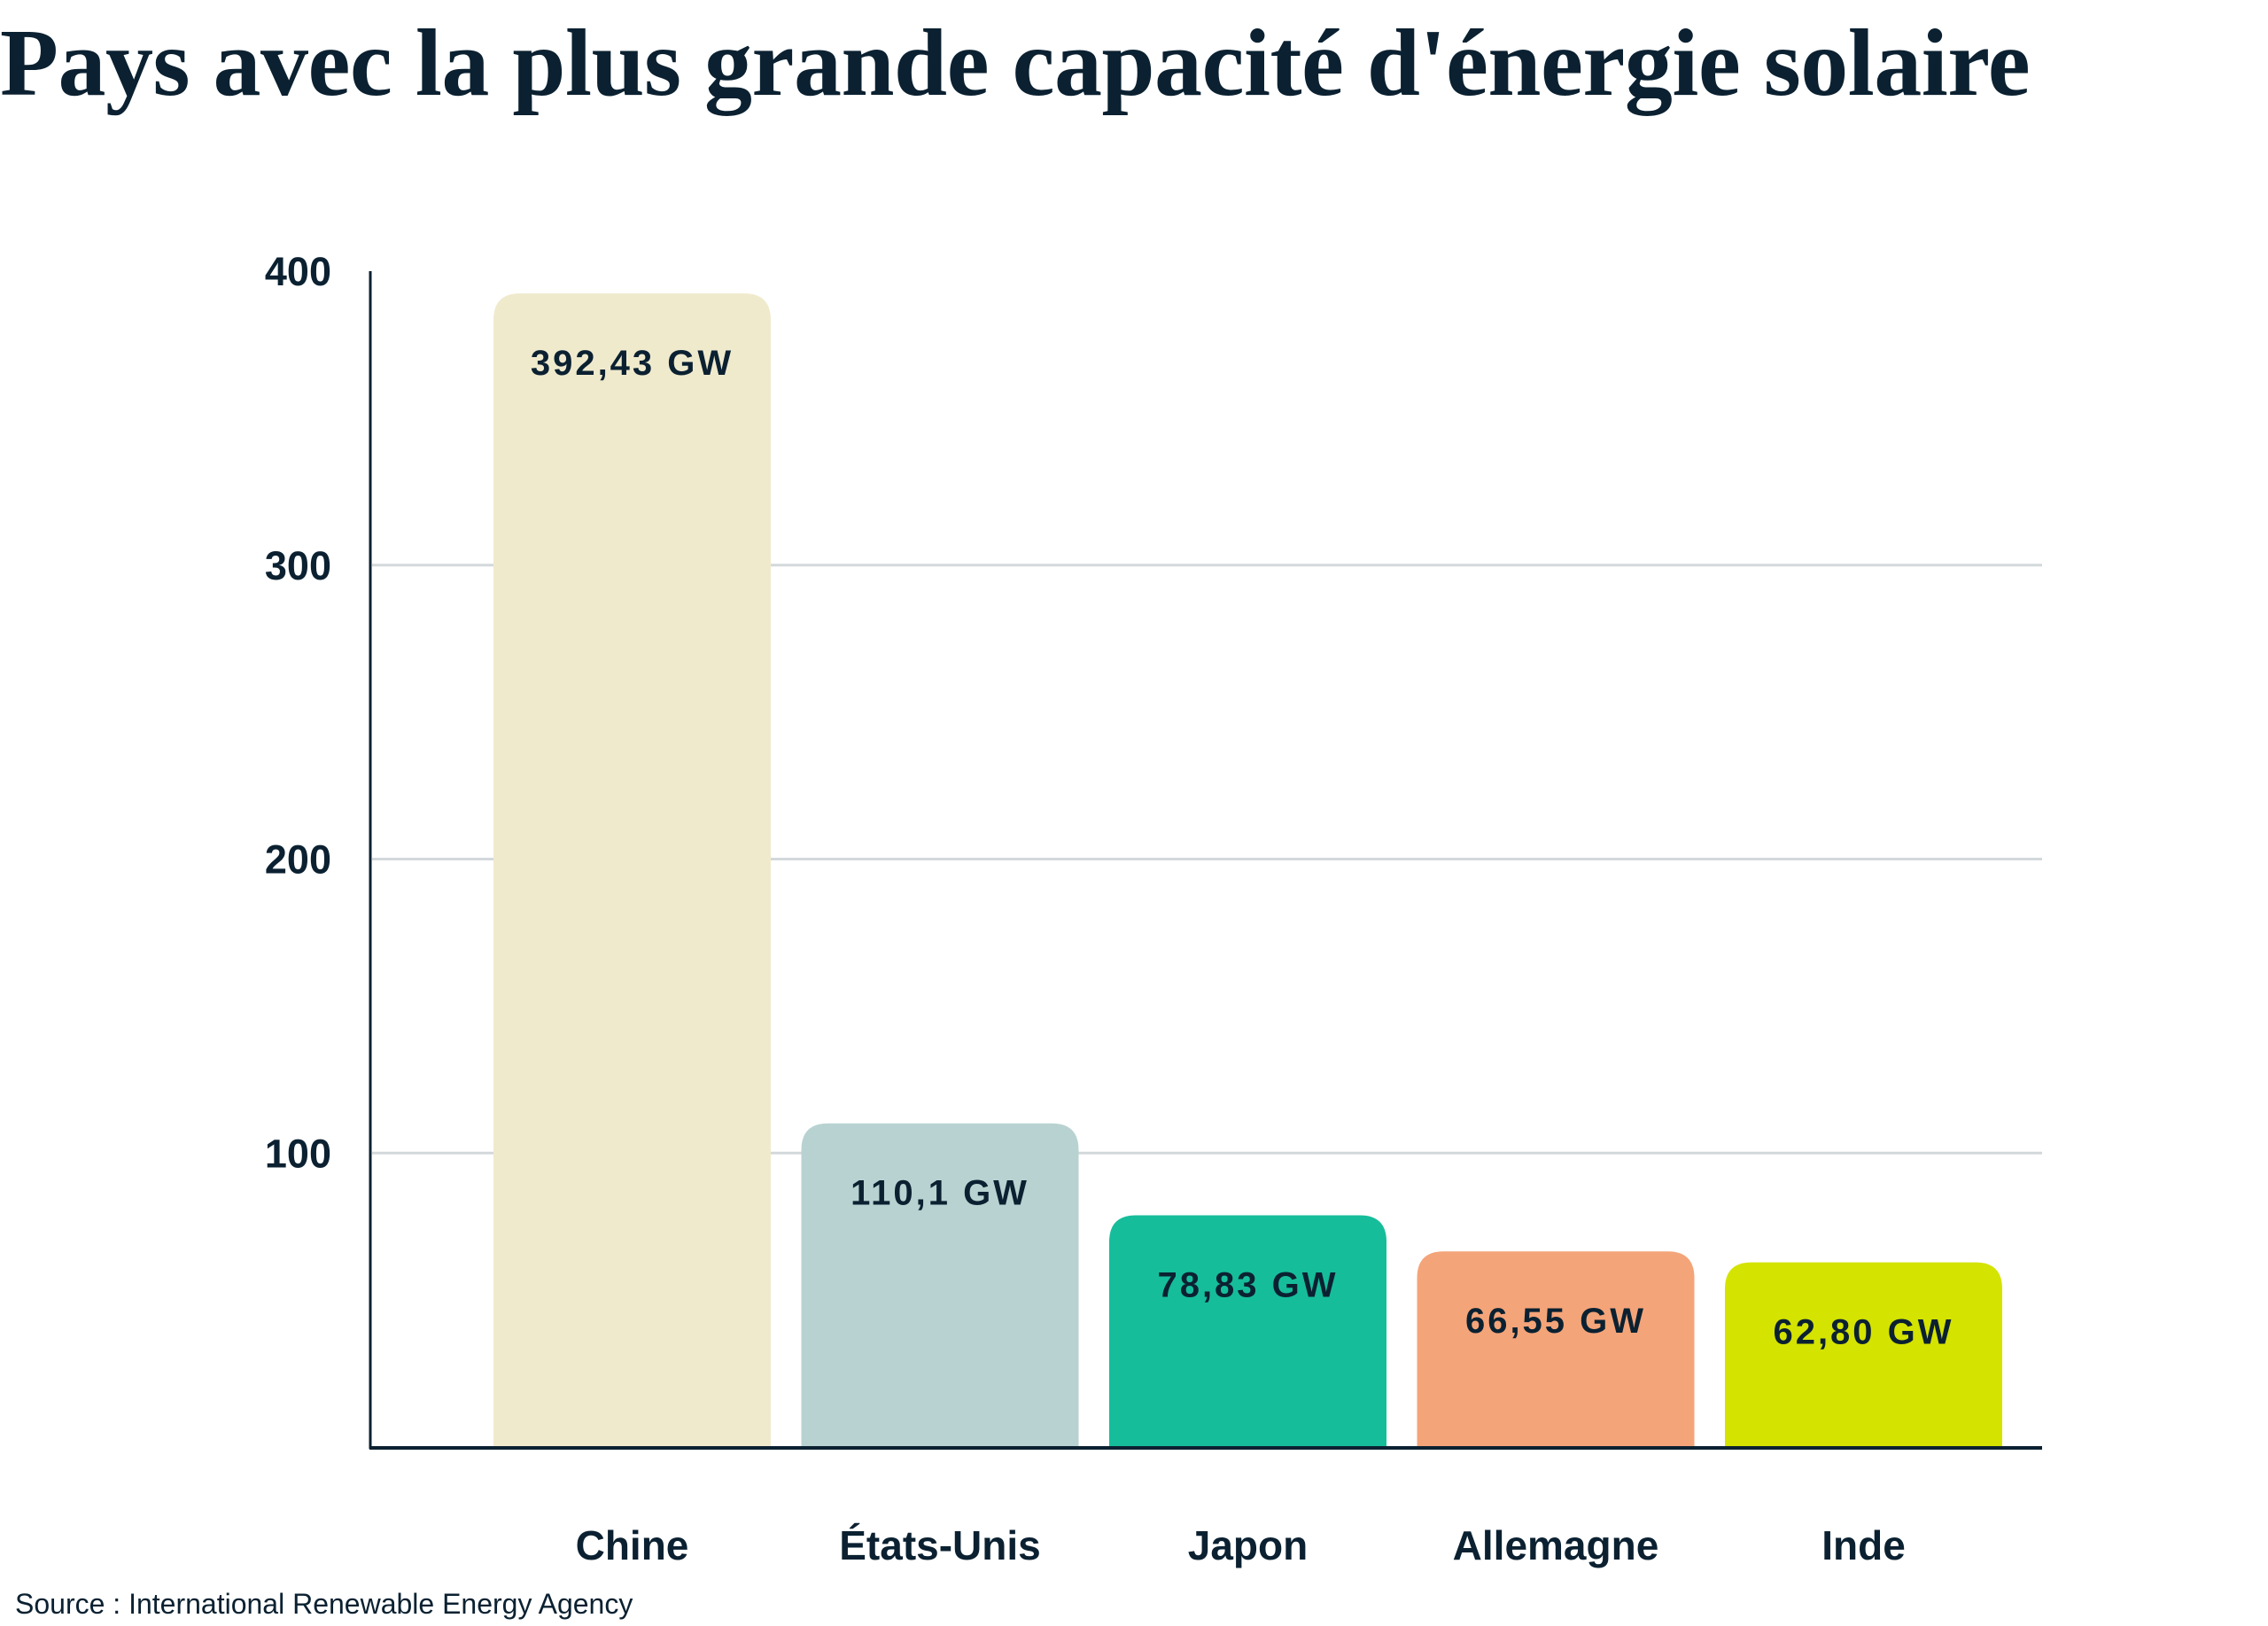  What do you see at coordinates (1863, 1545) in the screenshot?
I see `category-label: Inde` at bounding box center [1863, 1545].